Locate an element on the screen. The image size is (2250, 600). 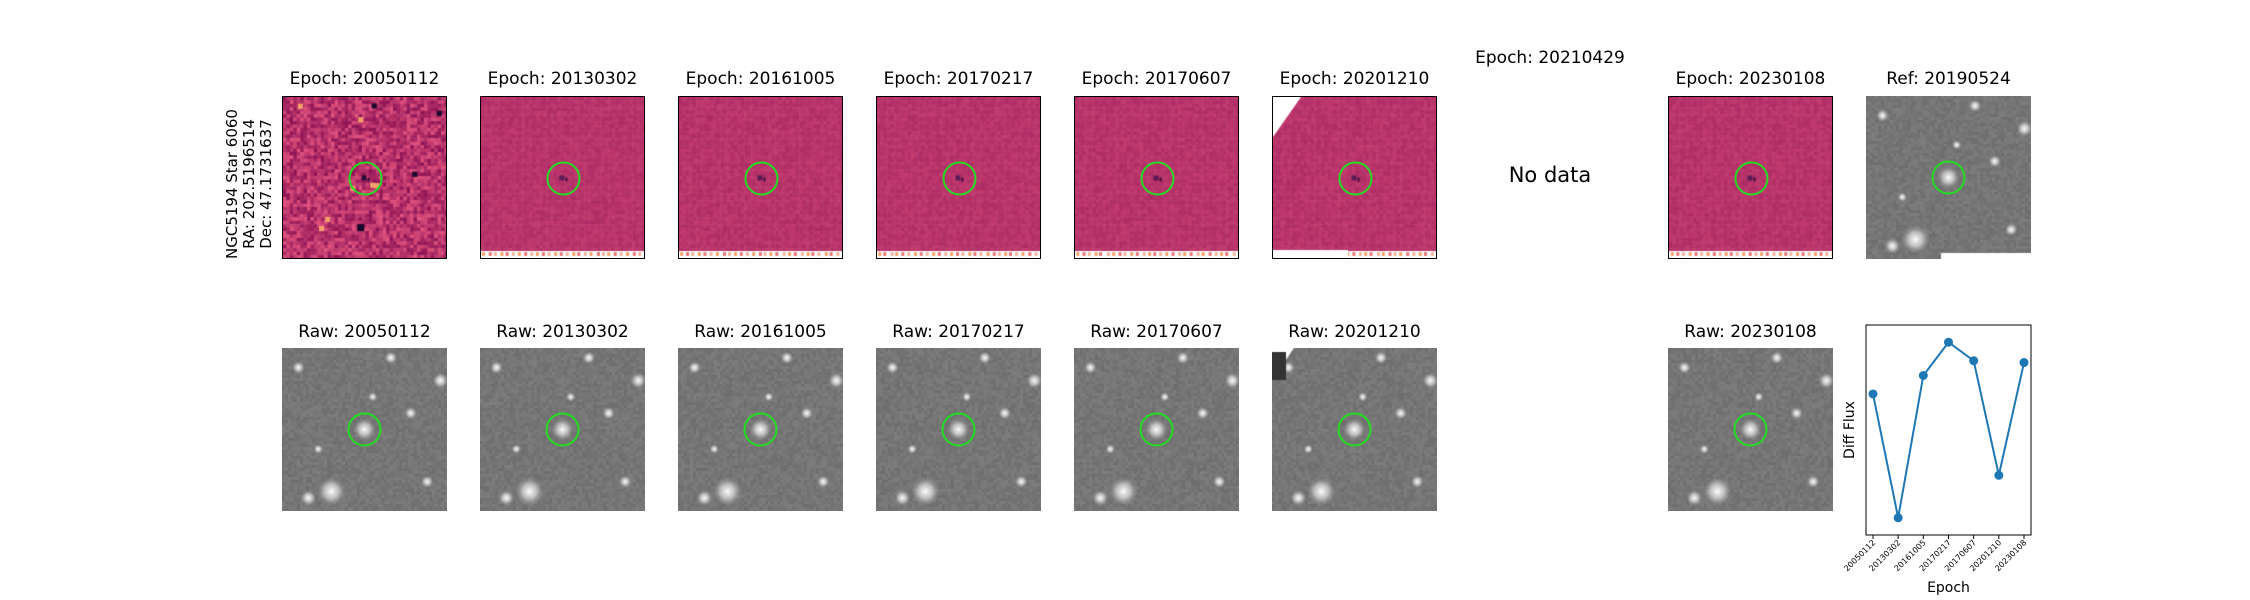
object-ra: RA: 202.5196514 is located at coordinates (249, 184).